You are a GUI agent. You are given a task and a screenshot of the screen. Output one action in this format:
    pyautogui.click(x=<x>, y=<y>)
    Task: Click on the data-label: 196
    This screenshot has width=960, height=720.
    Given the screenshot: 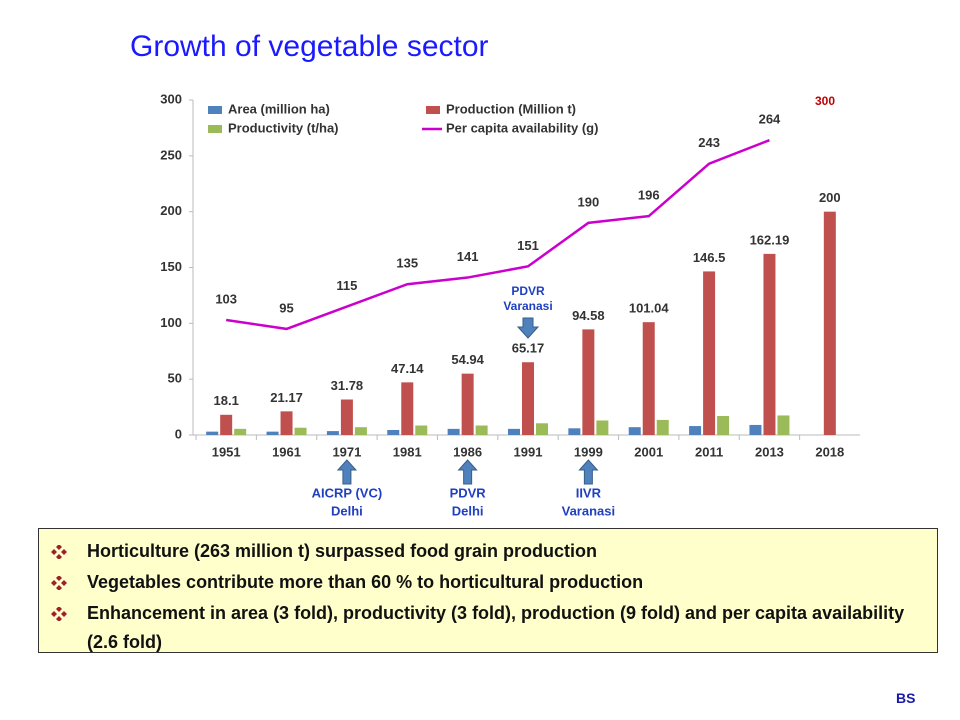 What is the action you would take?
    pyautogui.click(x=649, y=195)
    